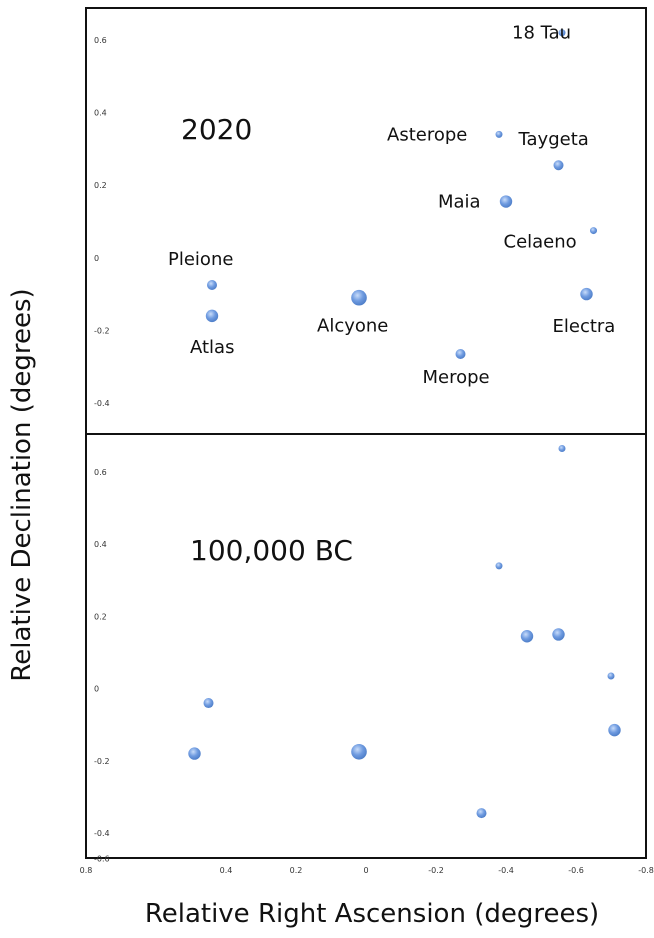 This screenshot has width=654, height=938. What do you see at coordinates (86, 870) in the screenshot?
I see `x-tick-label: 0.8` at bounding box center [86, 870].